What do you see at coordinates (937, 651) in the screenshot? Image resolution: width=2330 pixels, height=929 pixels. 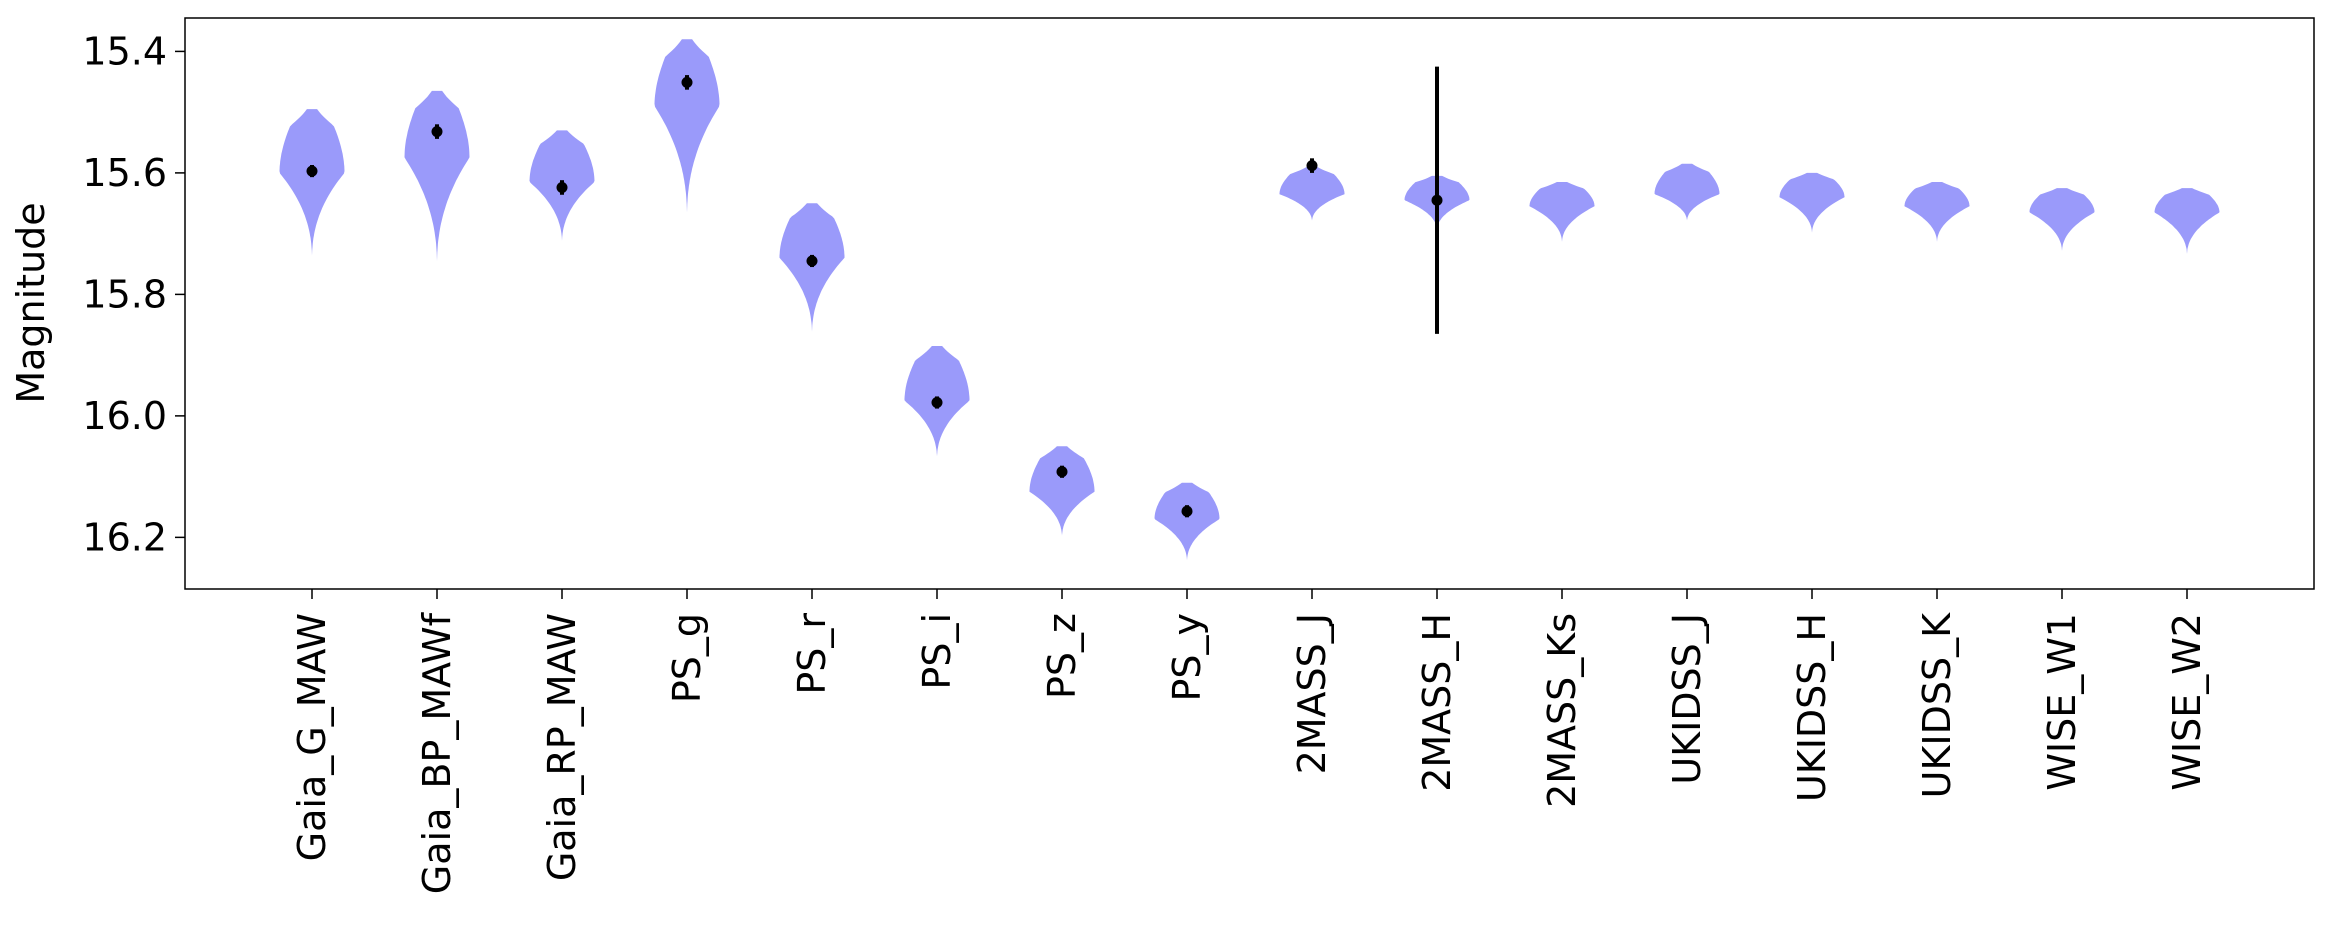 I see `x-tick-label: PS_i` at bounding box center [937, 651].